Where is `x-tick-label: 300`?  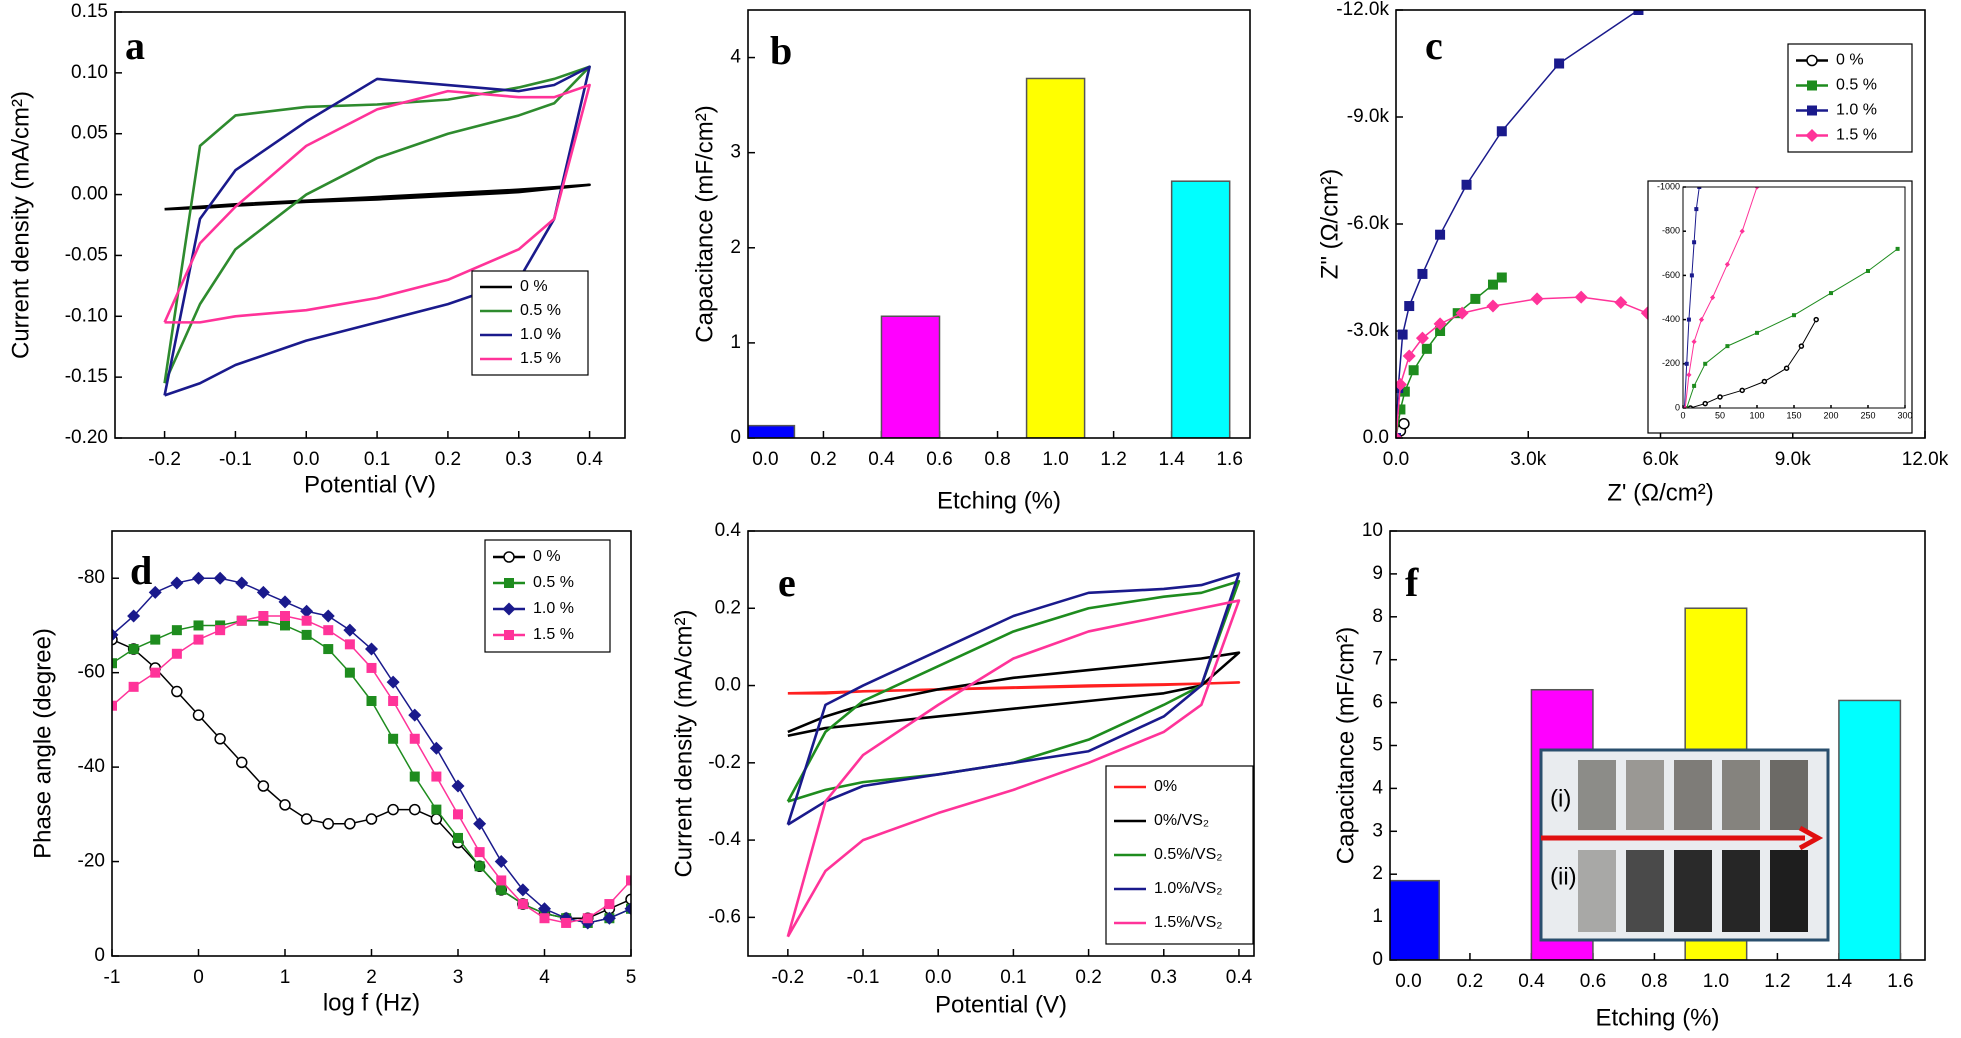 x-tick-label: 300 is located at coordinates (1904, 415).